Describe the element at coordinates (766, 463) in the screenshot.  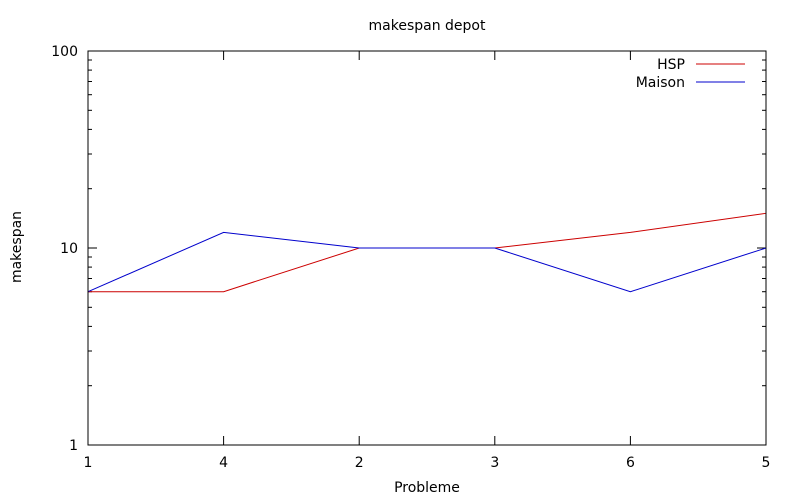
I see `x-tick-label: 5` at that location.